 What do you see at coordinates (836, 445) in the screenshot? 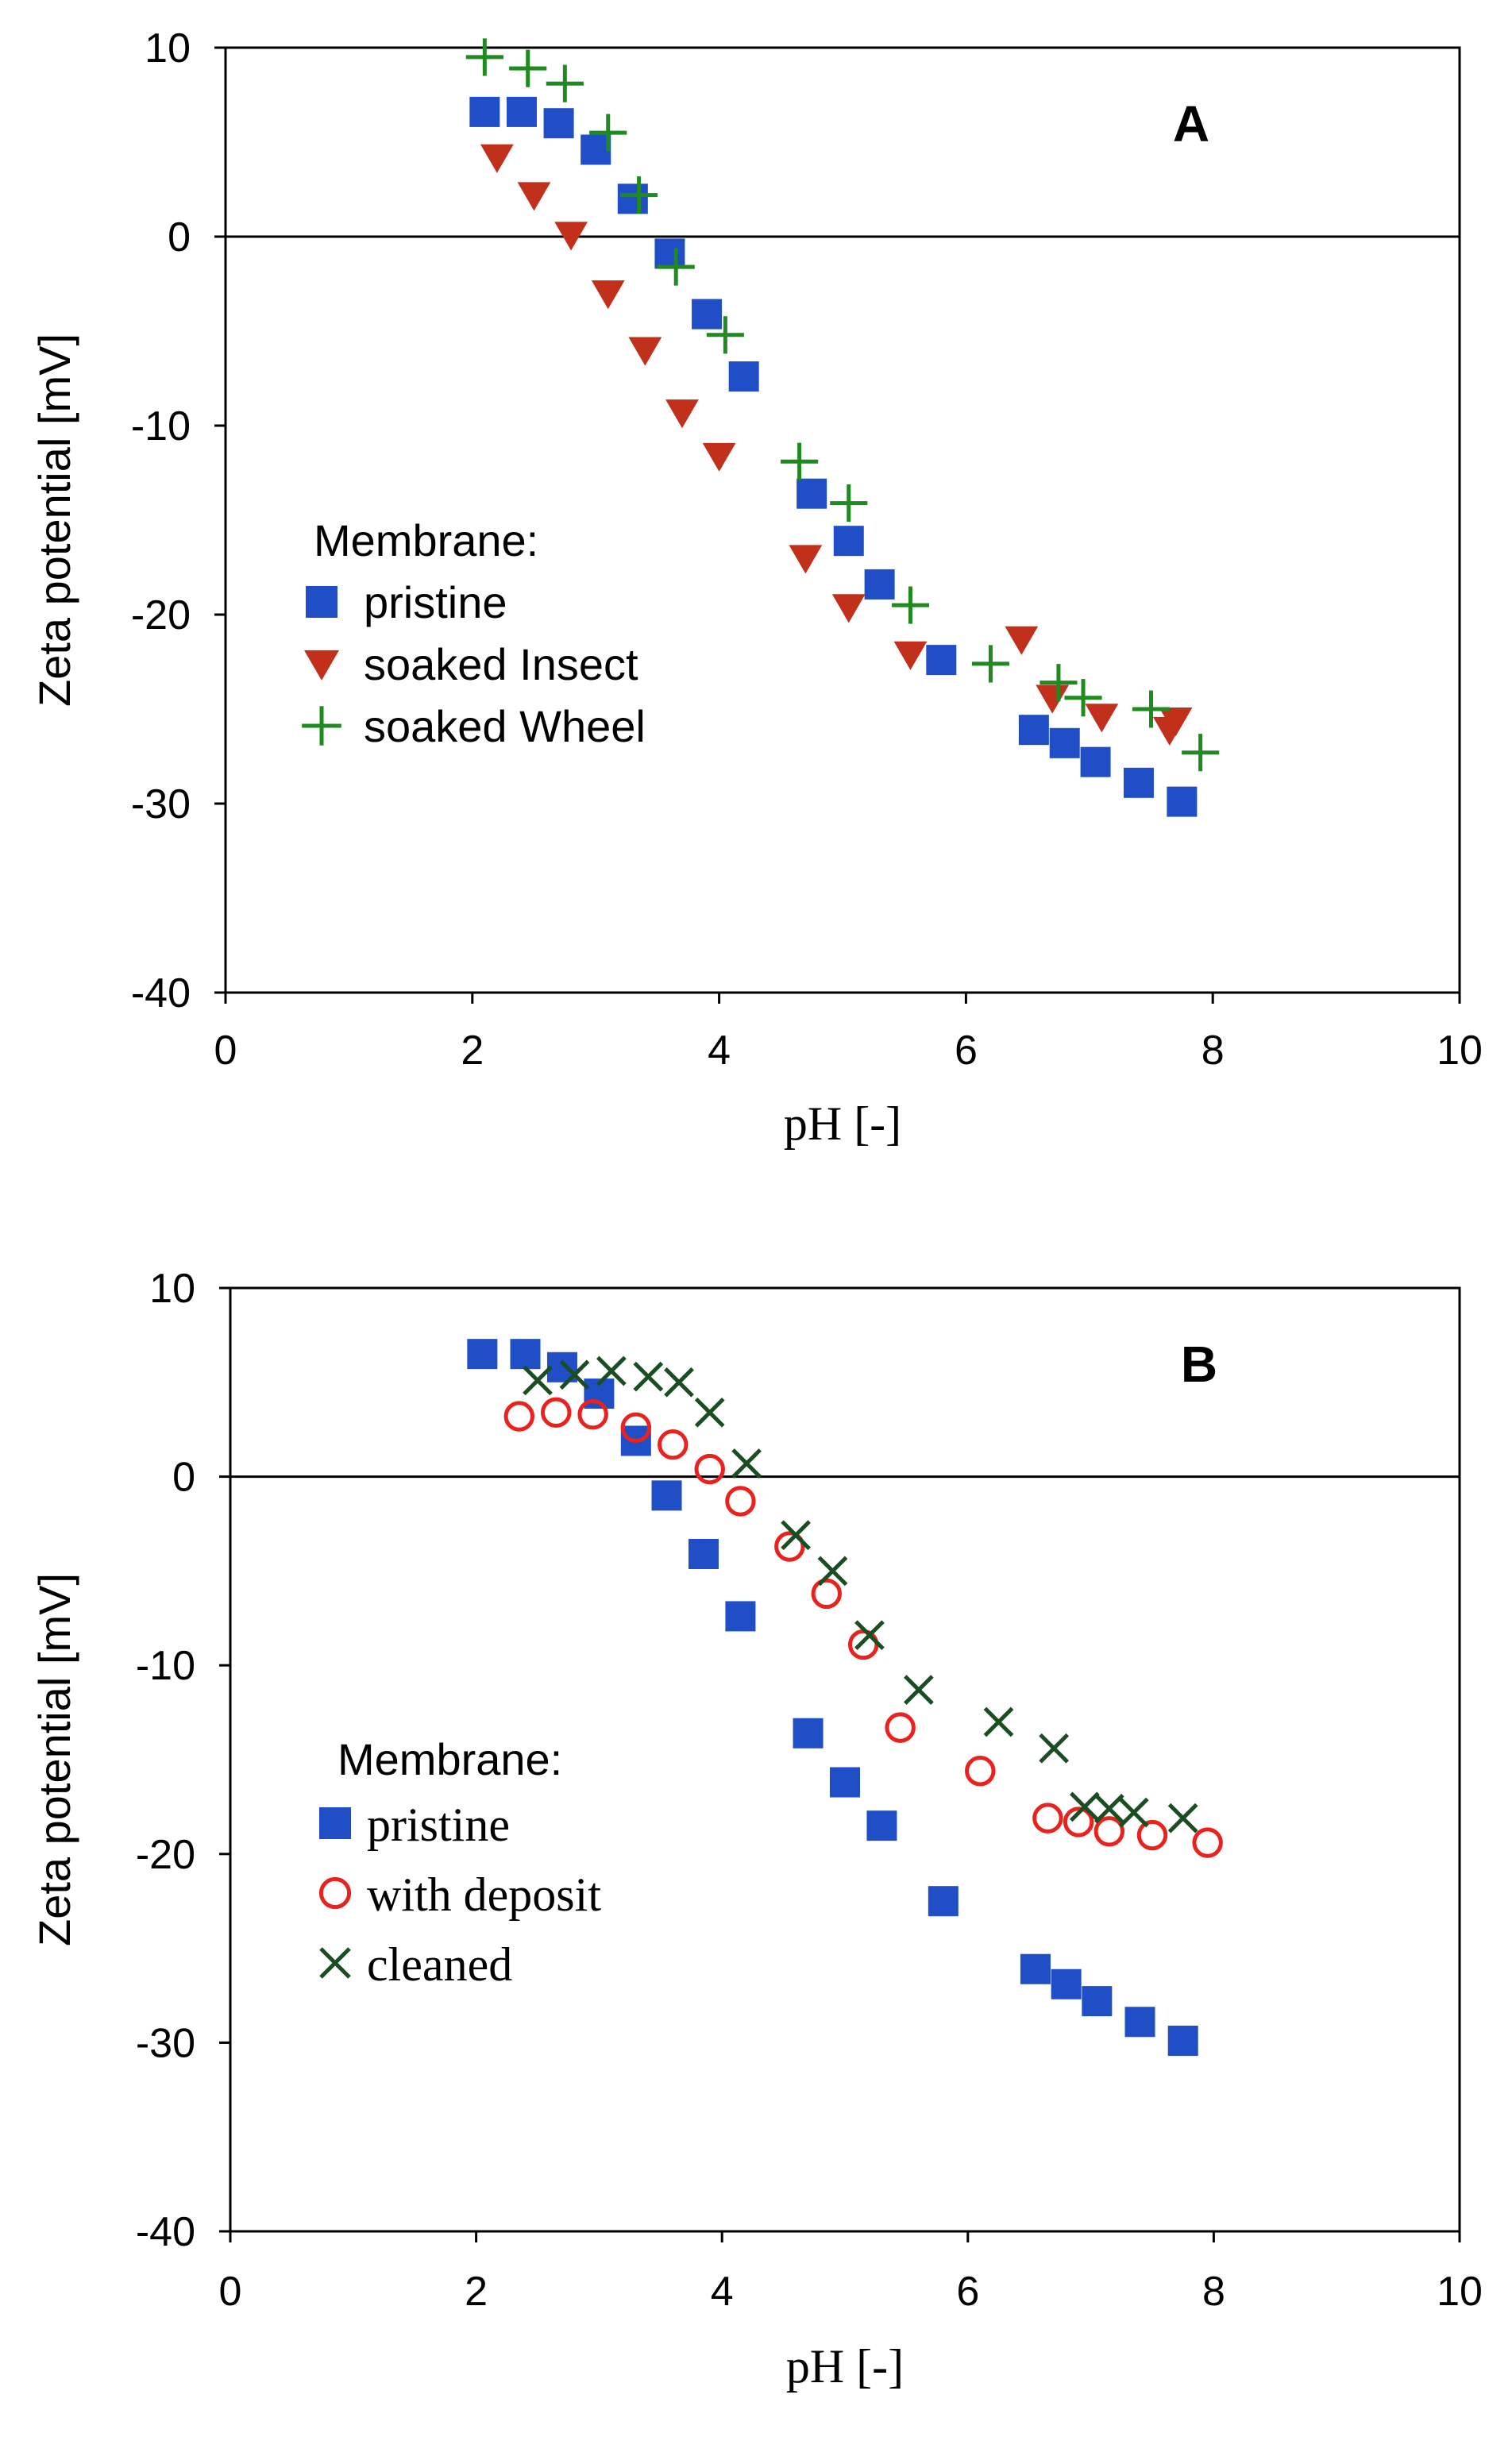
I see `panel-a-series-soaked-insect` at bounding box center [836, 445].